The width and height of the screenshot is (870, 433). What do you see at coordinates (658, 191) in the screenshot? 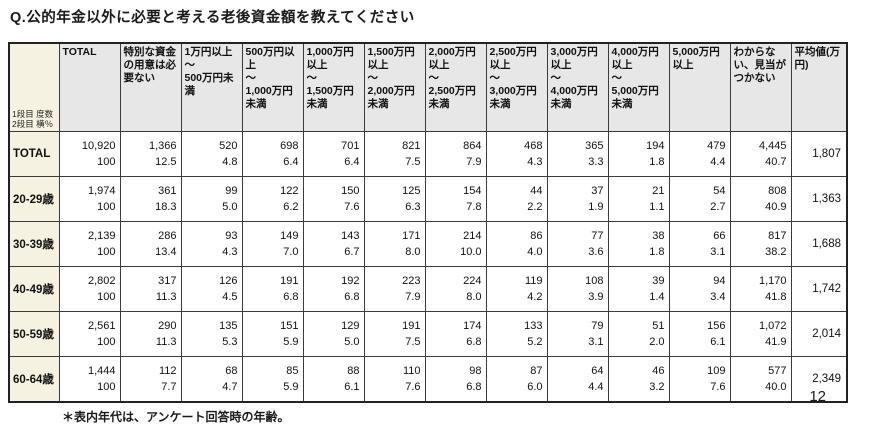
I see `count-value: 21` at bounding box center [658, 191].